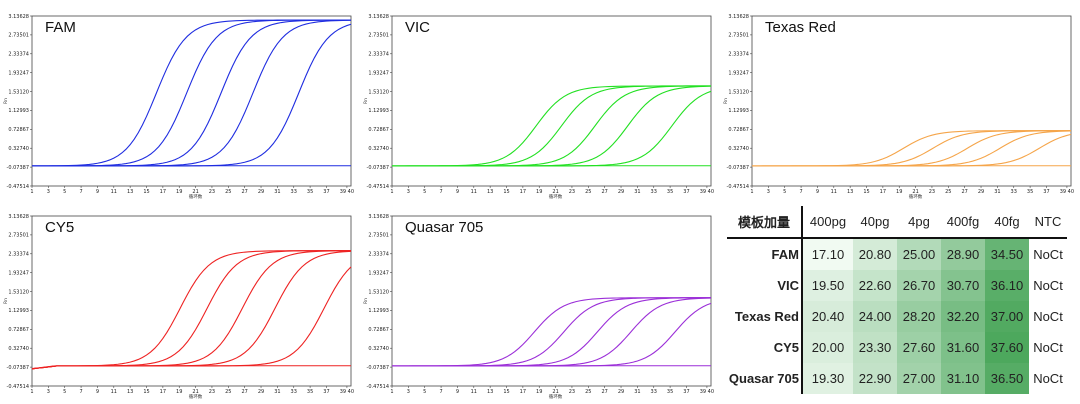 The width and height of the screenshot is (1080, 404). Describe the element at coordinates (963, 254) in the screenshot. I see `ct-cell: 28.90` at that location.